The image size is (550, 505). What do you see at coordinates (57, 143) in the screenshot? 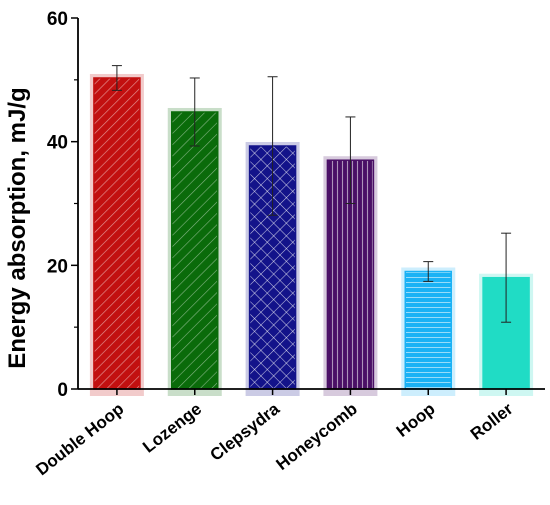
I see `y-tick-label: 40` at bounding box center [57, 143].